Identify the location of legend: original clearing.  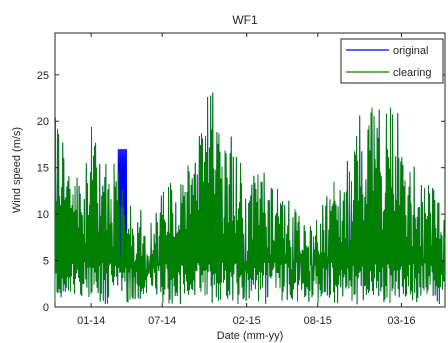
(392, 61).